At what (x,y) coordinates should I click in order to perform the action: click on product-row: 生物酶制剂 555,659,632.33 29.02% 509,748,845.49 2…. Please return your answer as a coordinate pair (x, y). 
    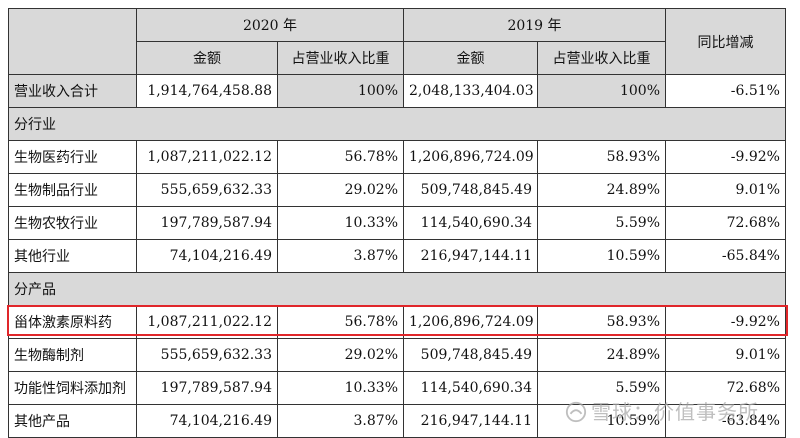
    Looking at the image, I should click on (397, 355).